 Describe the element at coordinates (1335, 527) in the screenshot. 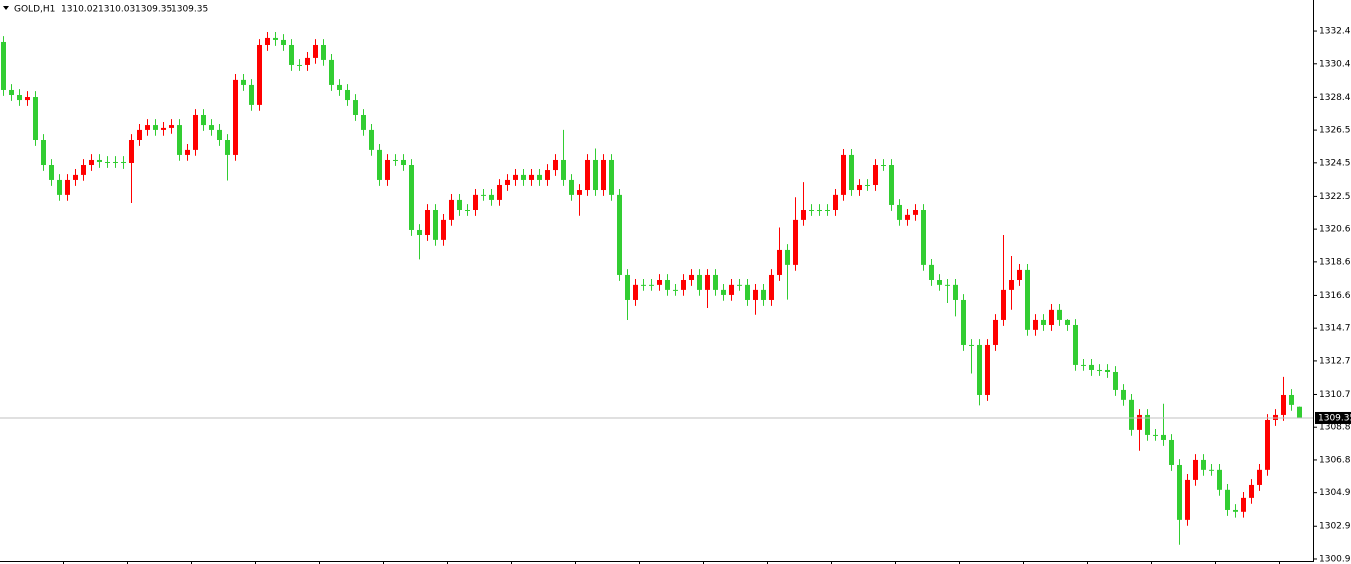

I see `y-tick-label: 1302.90` at that location.